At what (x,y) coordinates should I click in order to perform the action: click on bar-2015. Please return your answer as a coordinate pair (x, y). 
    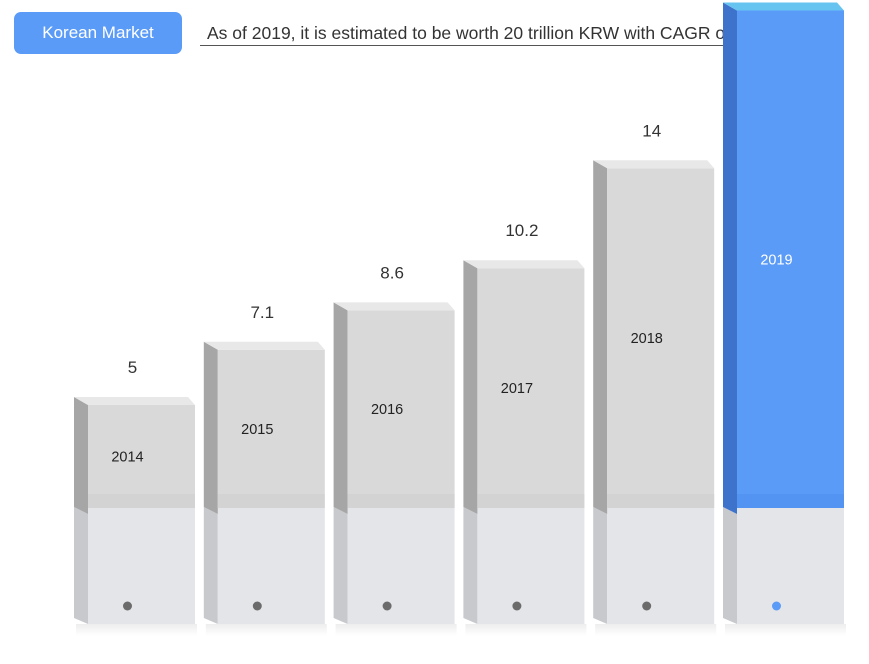
    Looking at the image, I should click on (265, 488).